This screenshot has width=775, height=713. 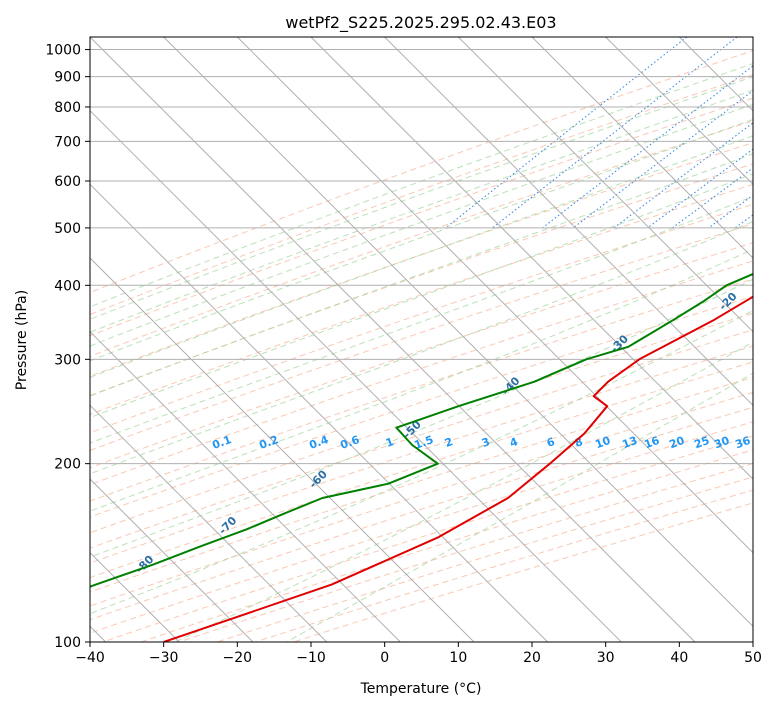 What do you see at coordinates (67, 108) in the screenshot?
I see `y-tick-label: 800` at bounding box center [67, 108].